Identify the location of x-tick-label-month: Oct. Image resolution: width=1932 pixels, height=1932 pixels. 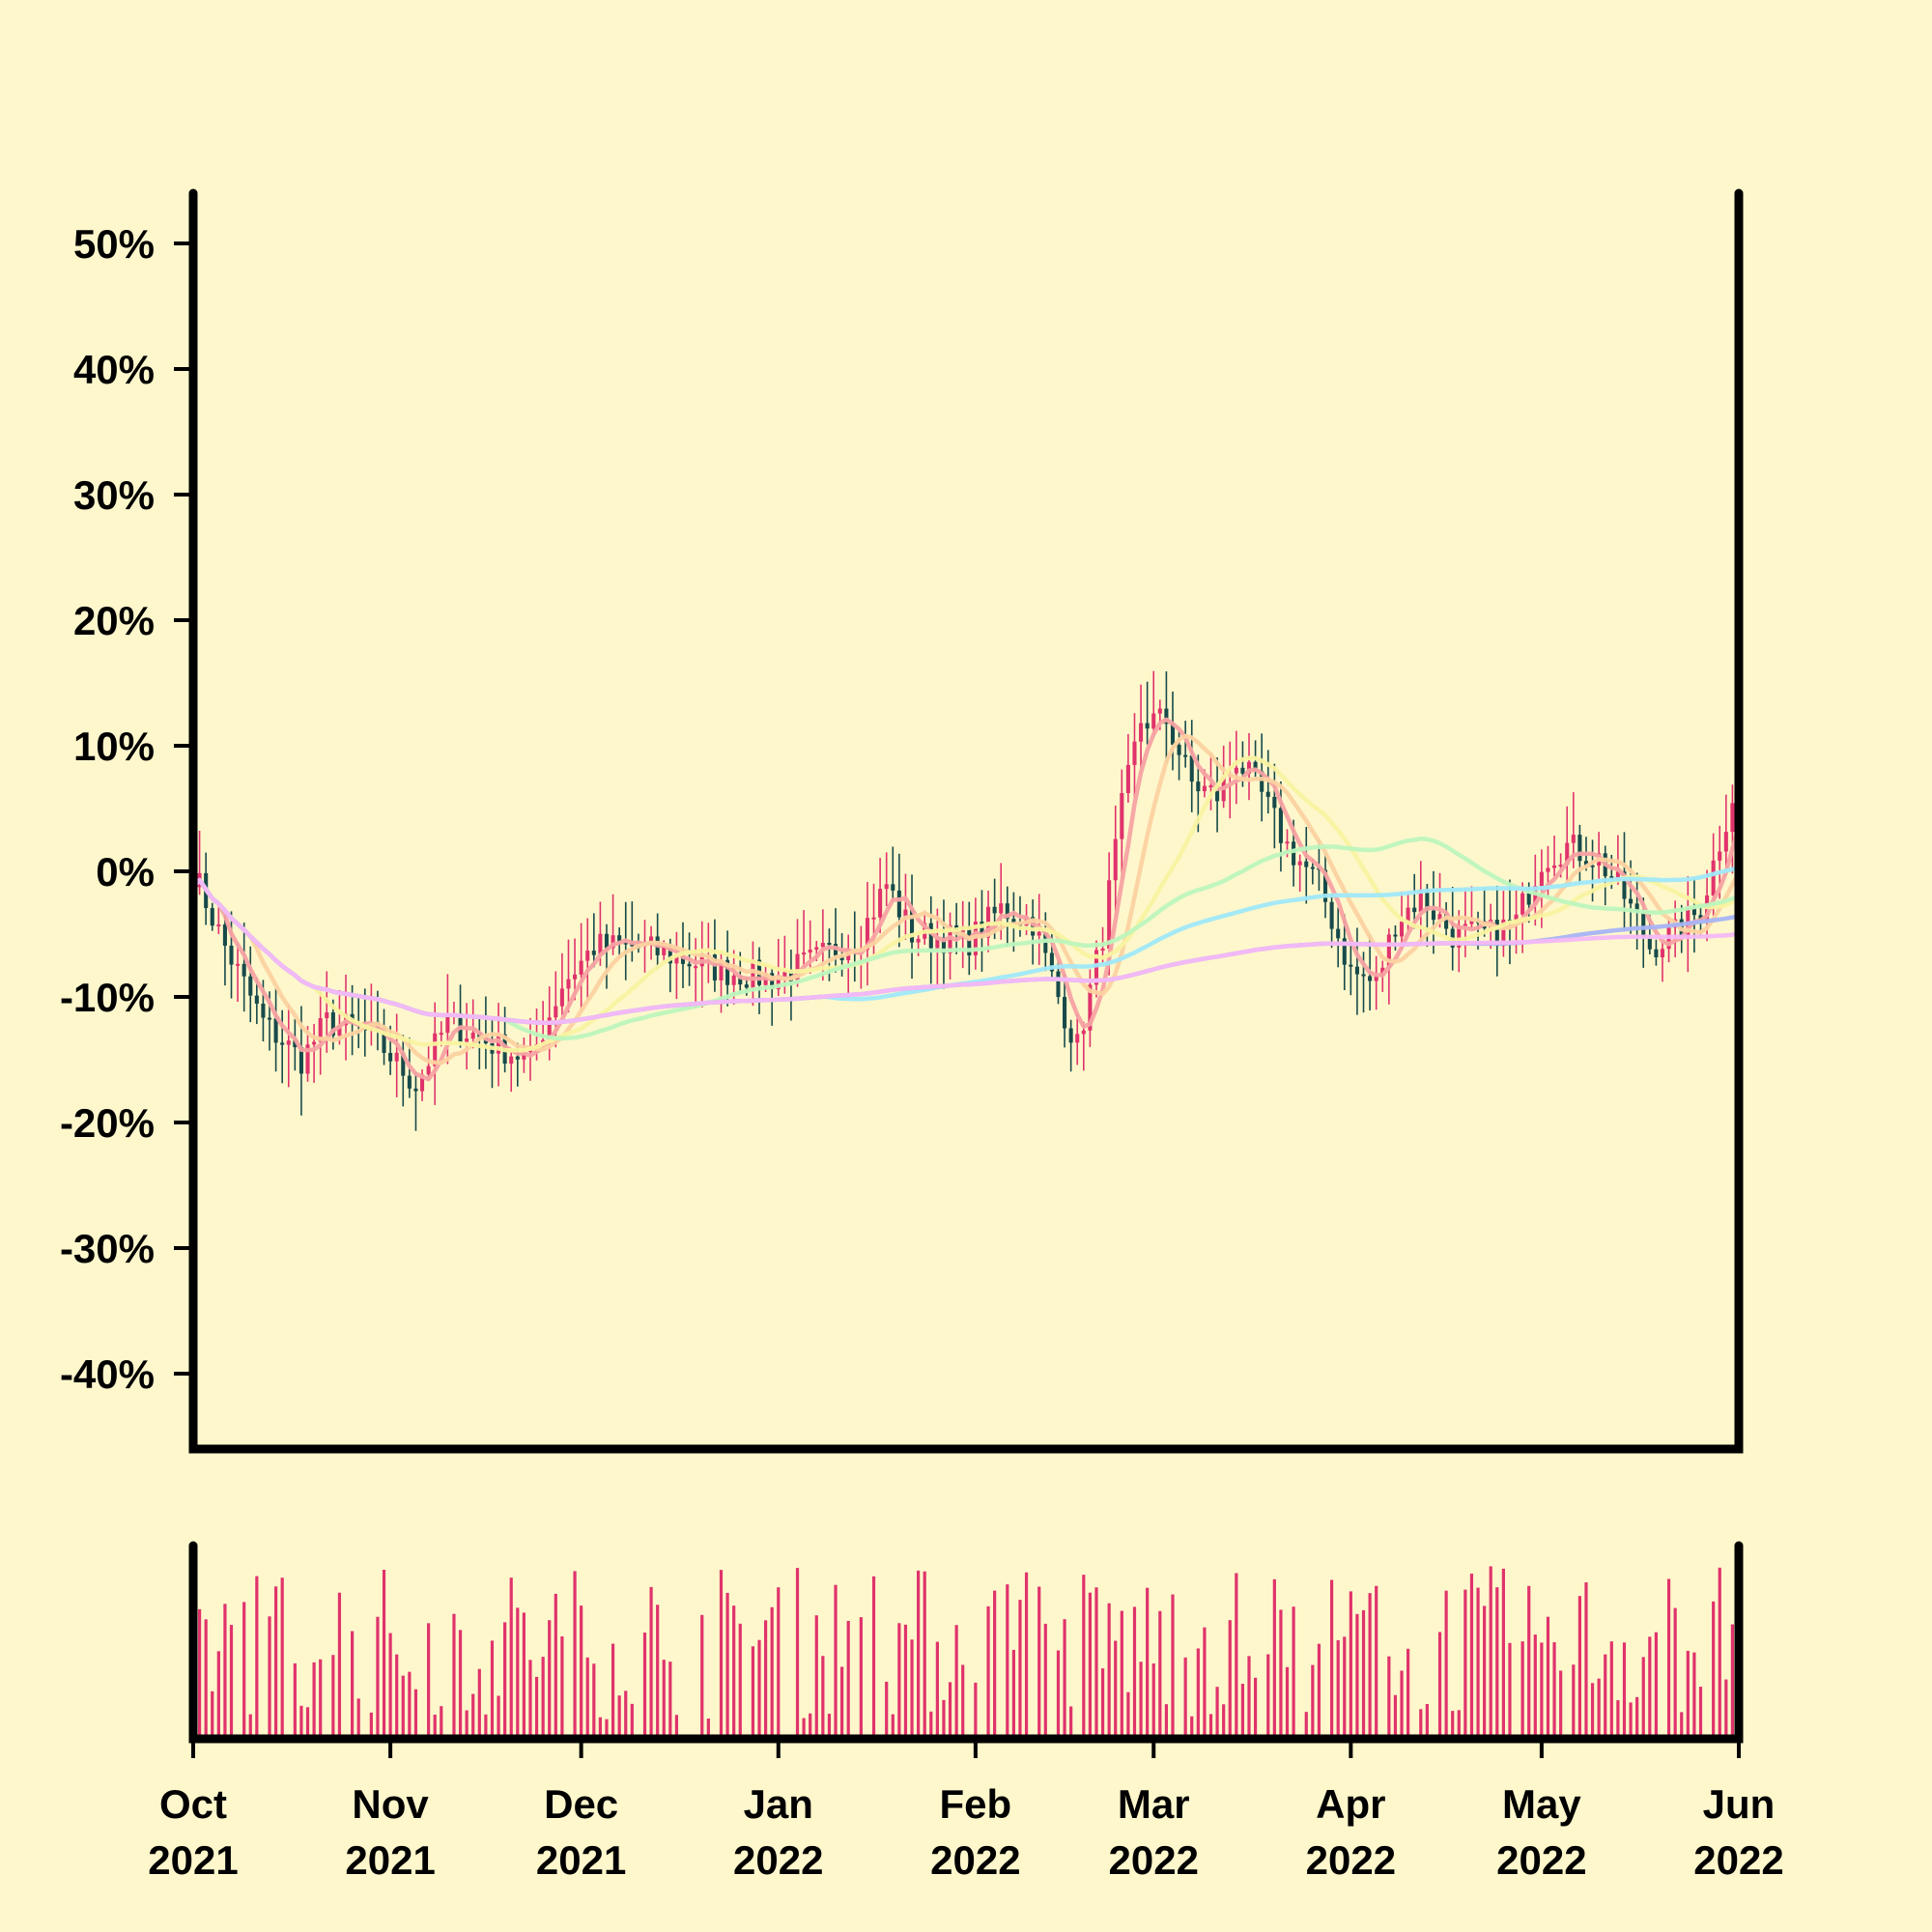
(193, 1804).